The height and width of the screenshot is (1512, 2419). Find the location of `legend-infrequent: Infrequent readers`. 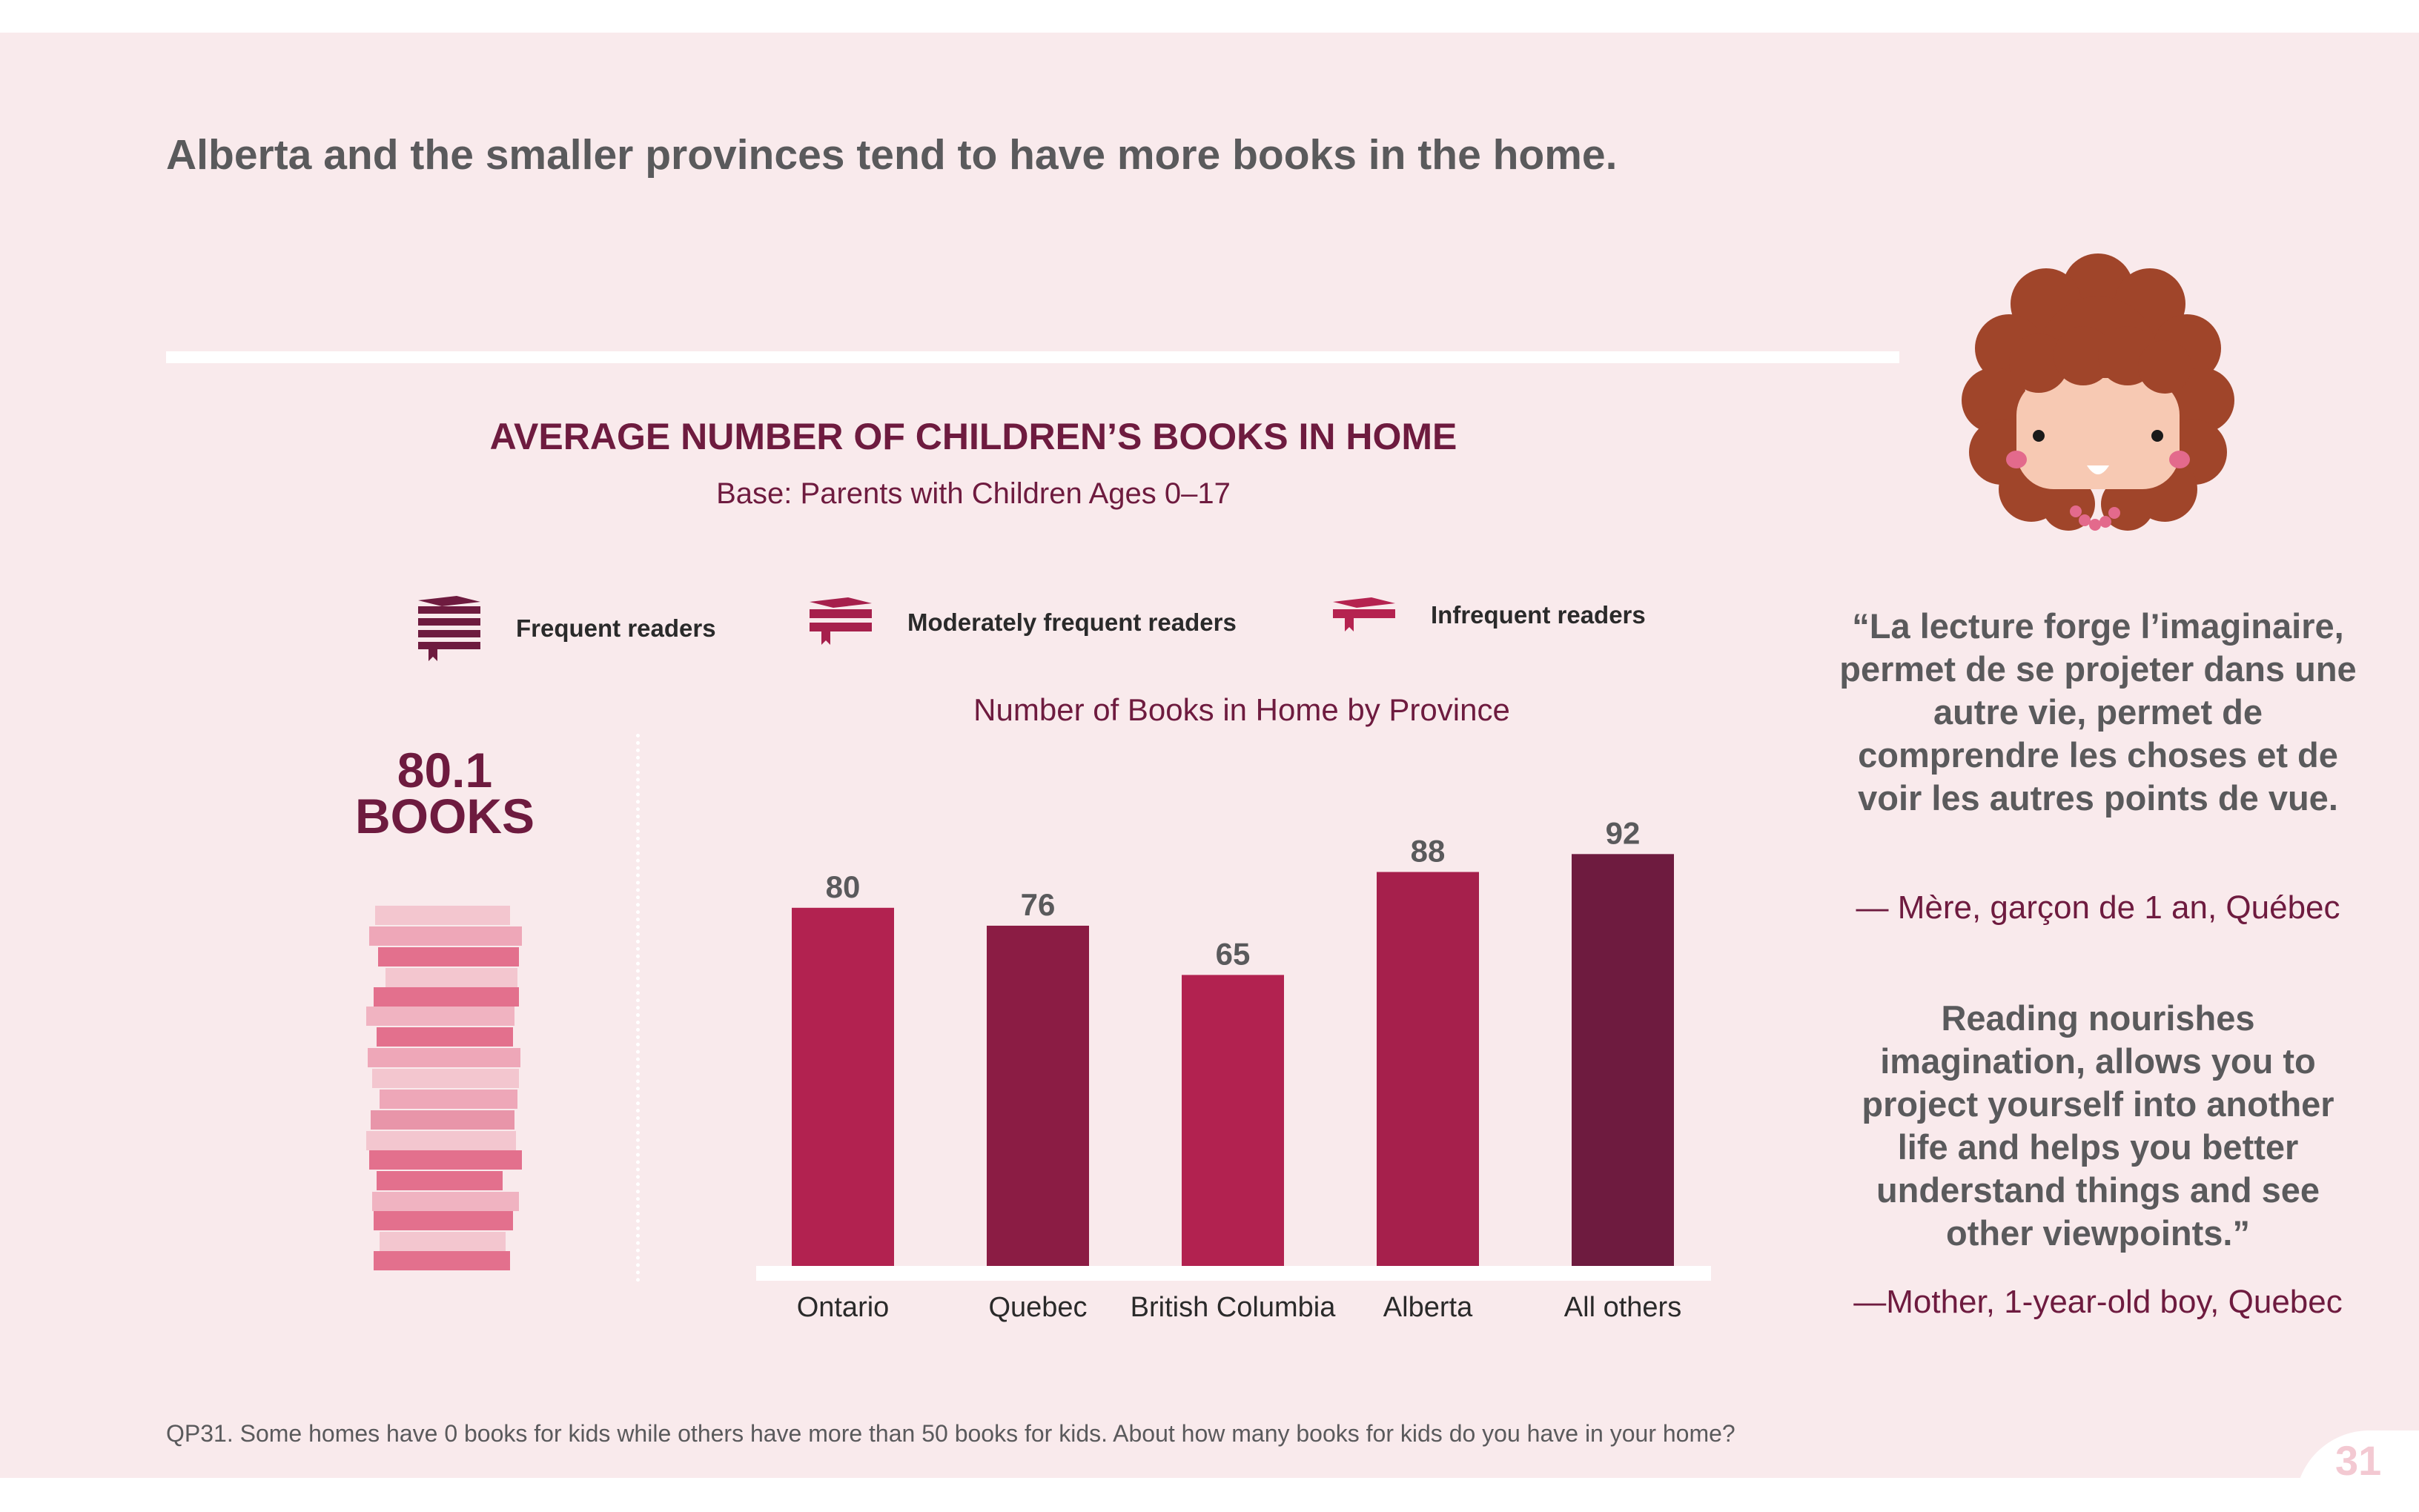

legend-infrequent: Infrequent readers is located at coordinates (1486, 615).